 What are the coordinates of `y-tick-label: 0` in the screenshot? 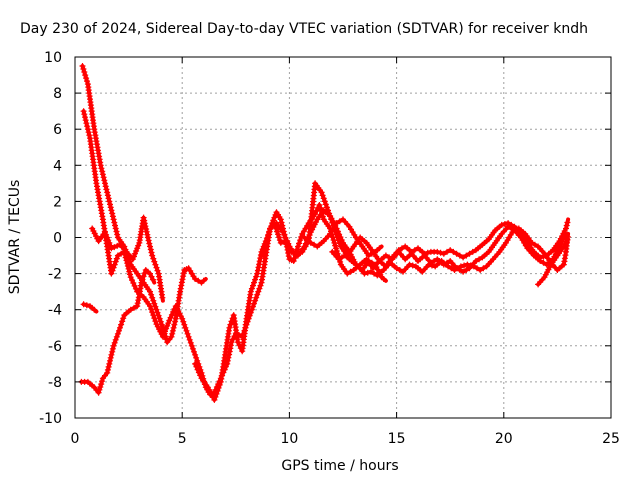 It's located at (57, 239).